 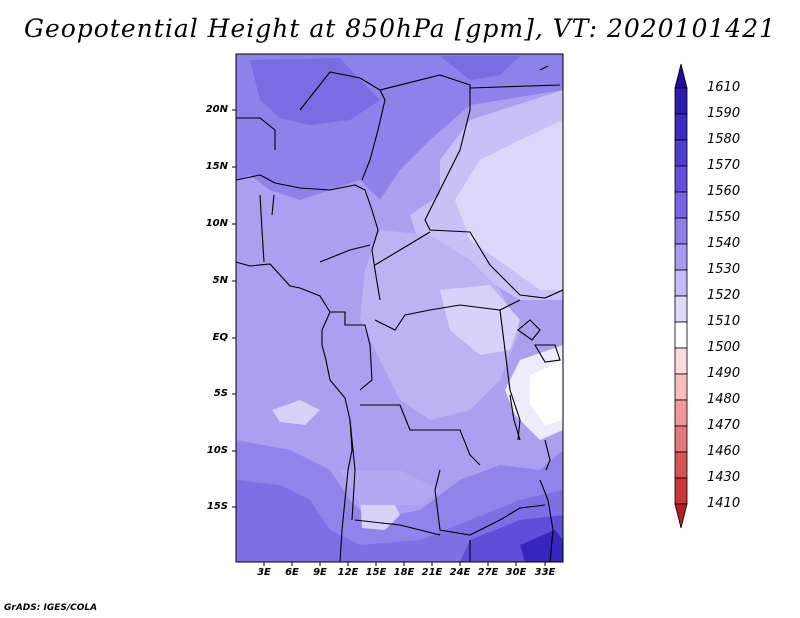 I want to click on colorbar, so click(x=681, y=296).